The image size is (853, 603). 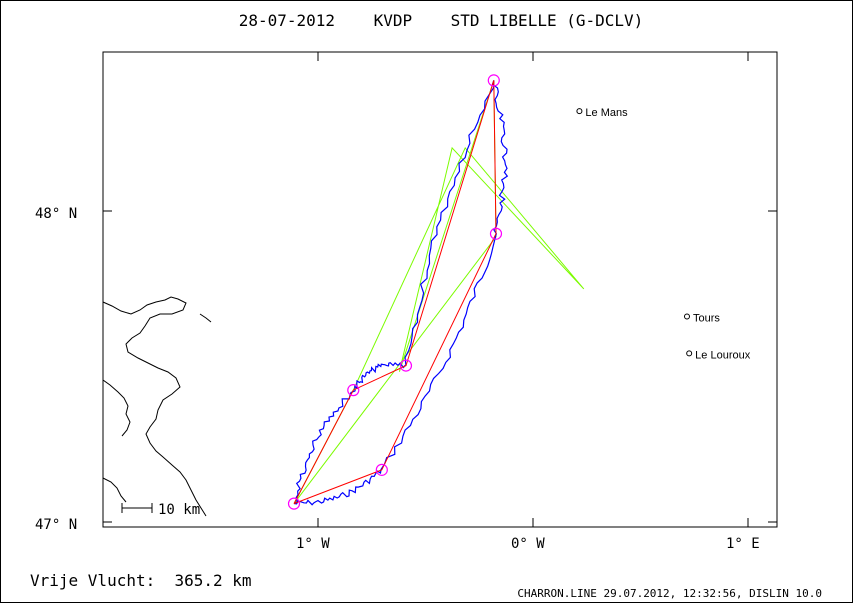 I want to click on map-title: 28-07-2012 KVDP STD LIBELLE (G-DCLV), so click(x=441, y=20).